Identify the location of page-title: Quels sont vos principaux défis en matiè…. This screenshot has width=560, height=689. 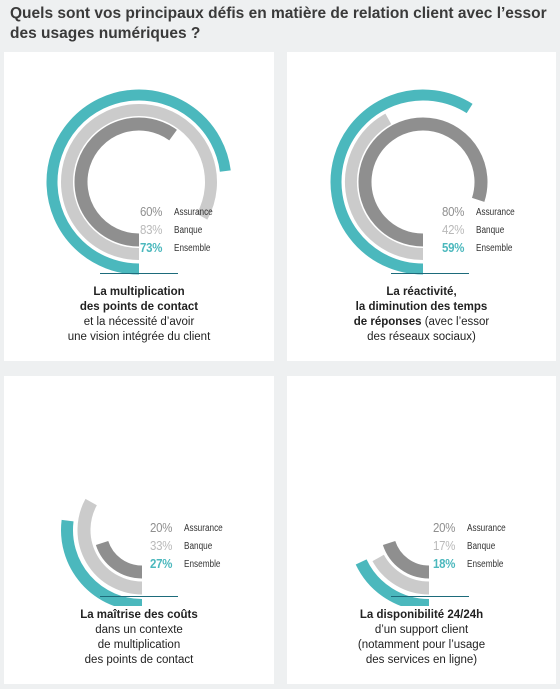
(278, 23).